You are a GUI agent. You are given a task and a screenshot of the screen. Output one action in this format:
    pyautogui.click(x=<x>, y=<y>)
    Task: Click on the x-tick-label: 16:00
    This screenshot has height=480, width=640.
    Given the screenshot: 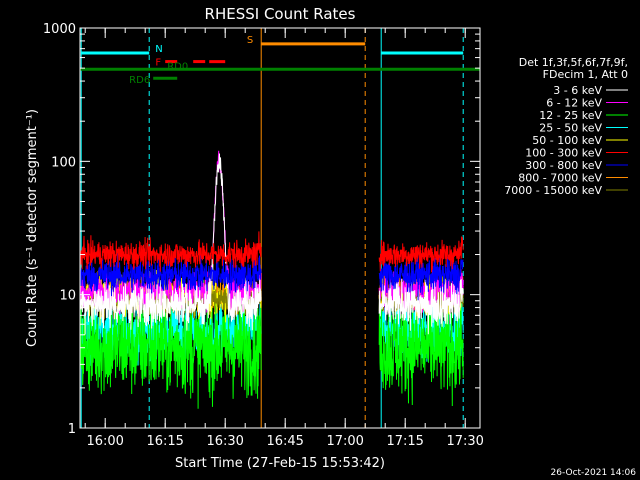 What is the action you would take?
    pyautogui.click(x=104, y=441)
    